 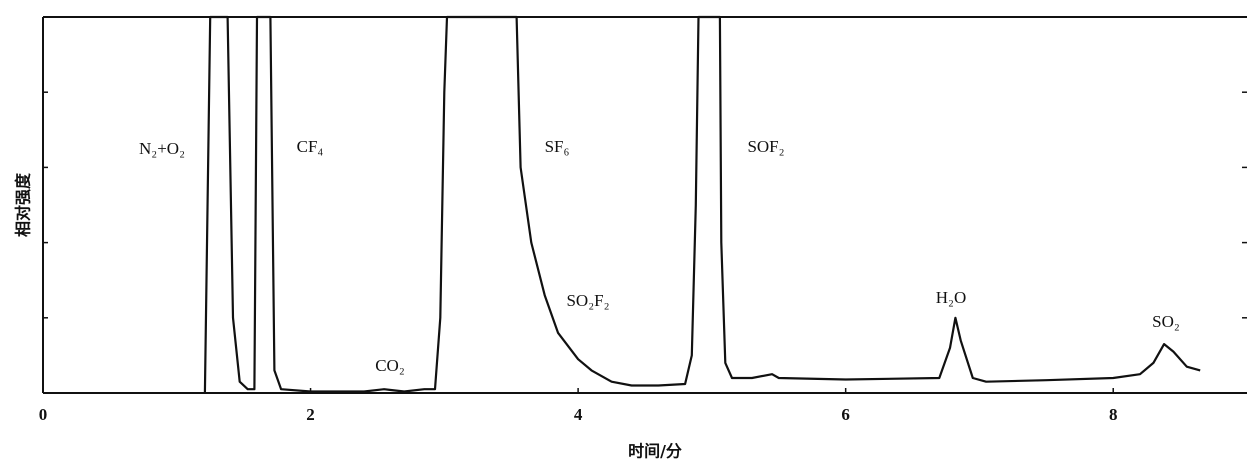 What do you see at coordinates (765, 146) in the screenshot?
I see `peak-label: SOF₂` at bounding box center [765, 146].